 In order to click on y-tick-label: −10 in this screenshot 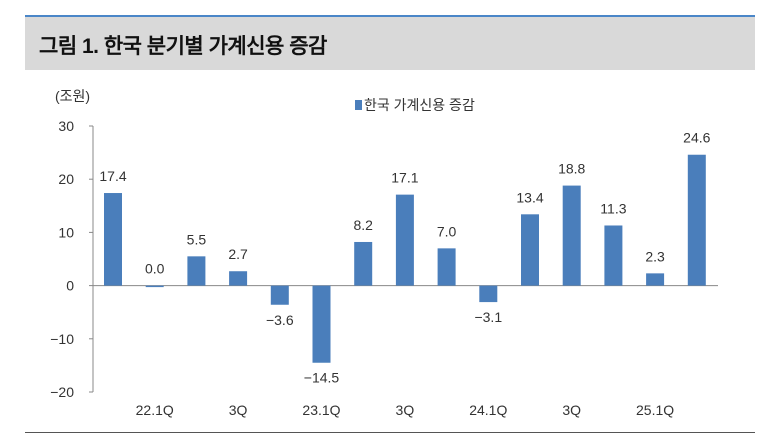, I will do `click(62, 339)`.